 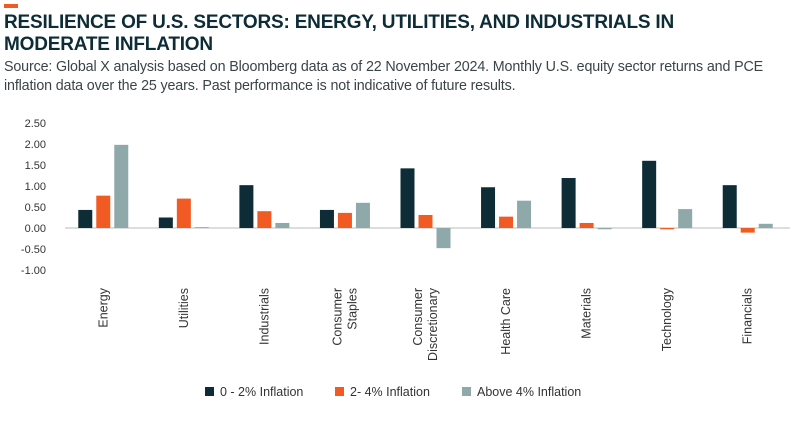 I want to click on x-category-label: Materials, so click(x=587, y=313).